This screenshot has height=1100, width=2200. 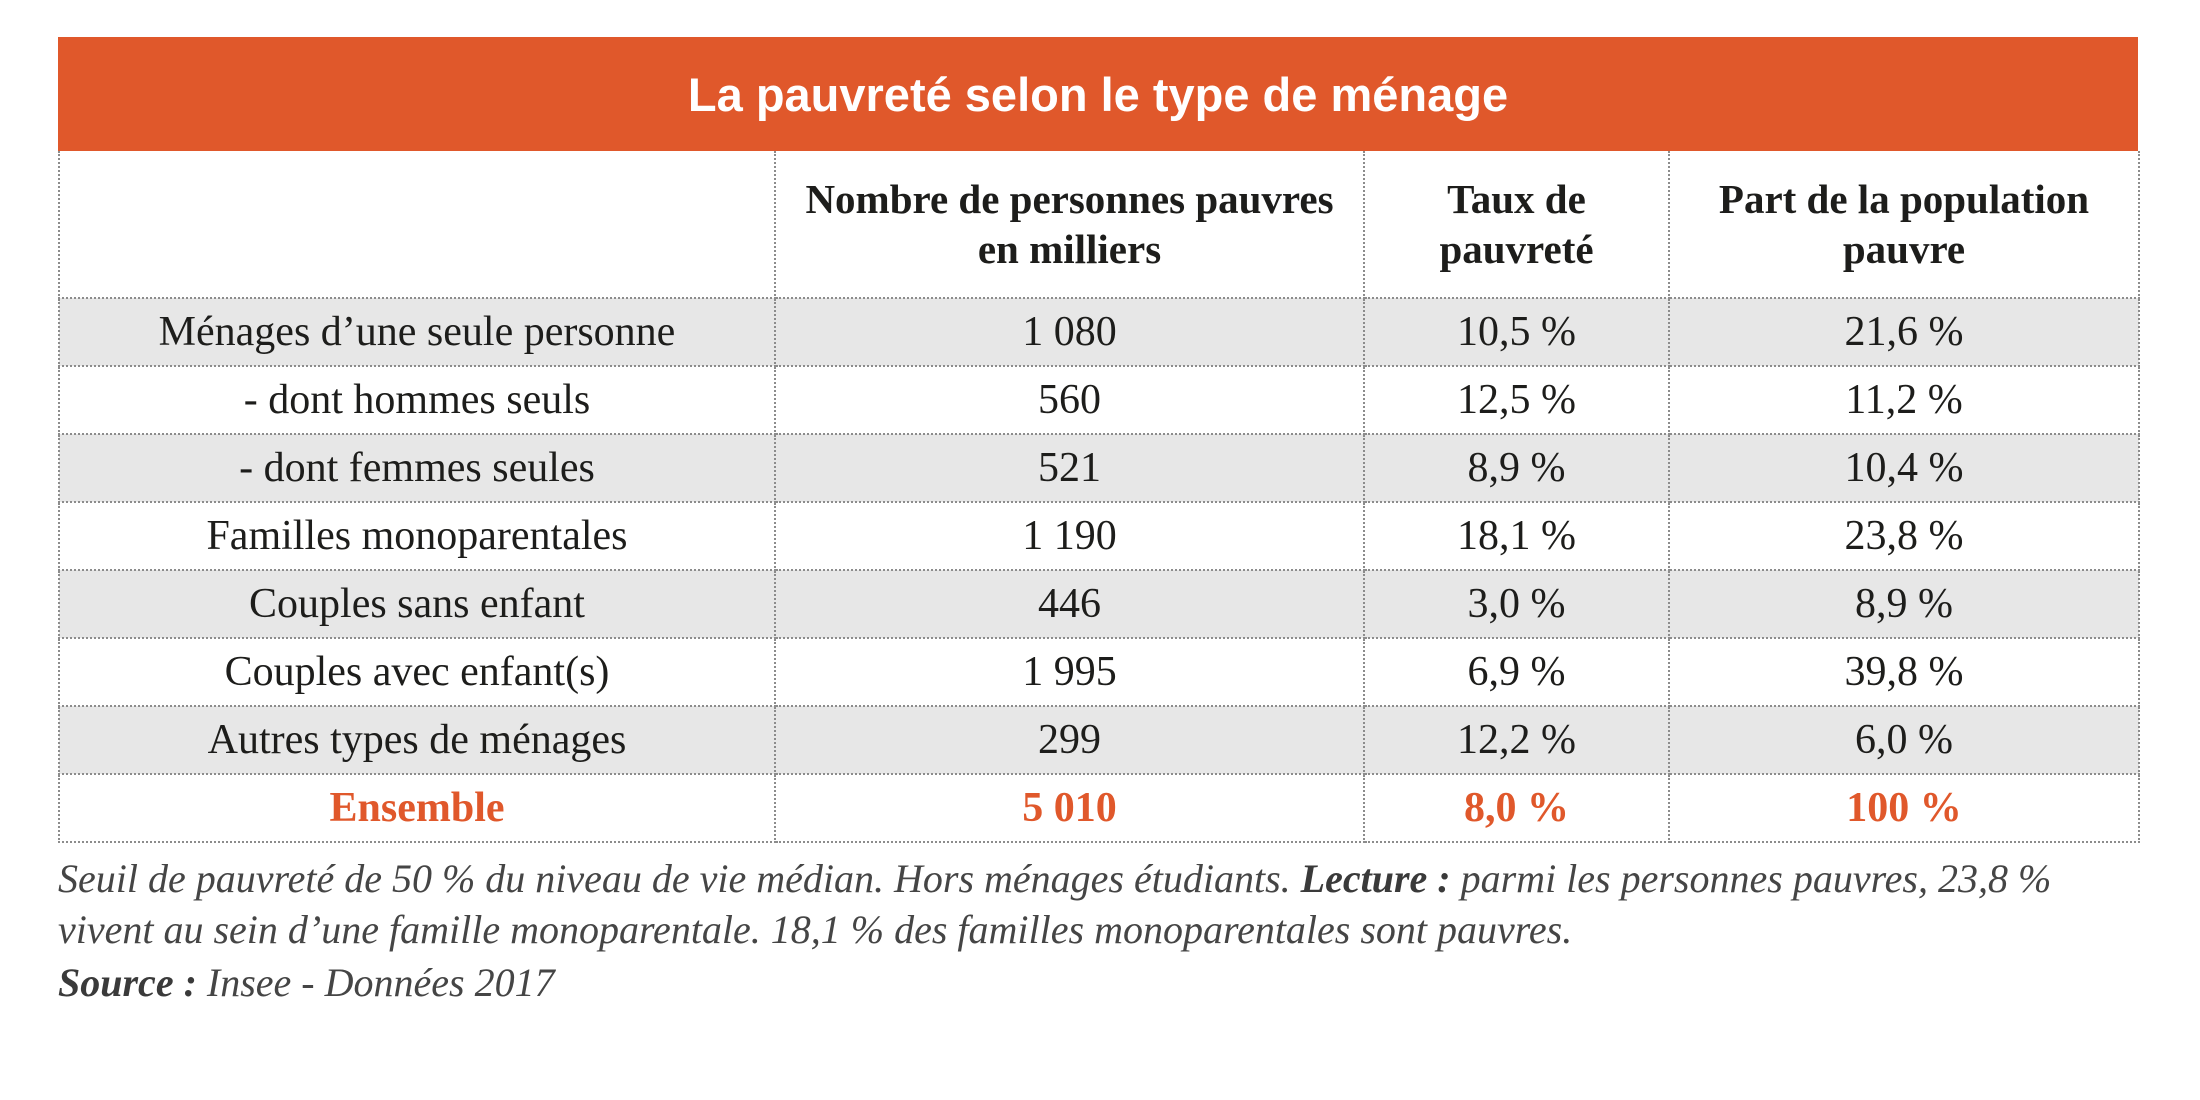 I want to click on table-row: - dont hommes seuls 560 12,5 % 11,2 %, so click(x=1099, y=400).